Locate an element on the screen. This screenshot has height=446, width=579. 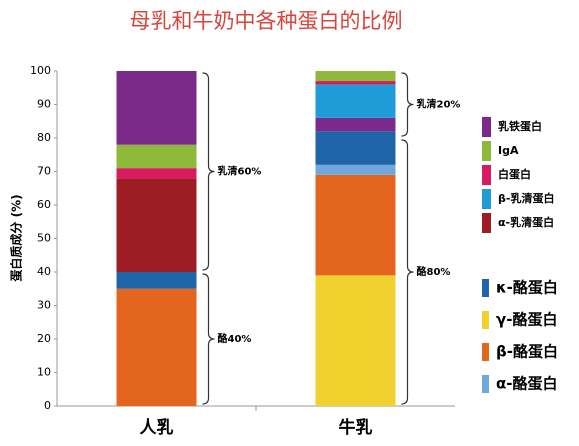
legend-label: β-乳清蛋白 is located at coordinates (526, 198).